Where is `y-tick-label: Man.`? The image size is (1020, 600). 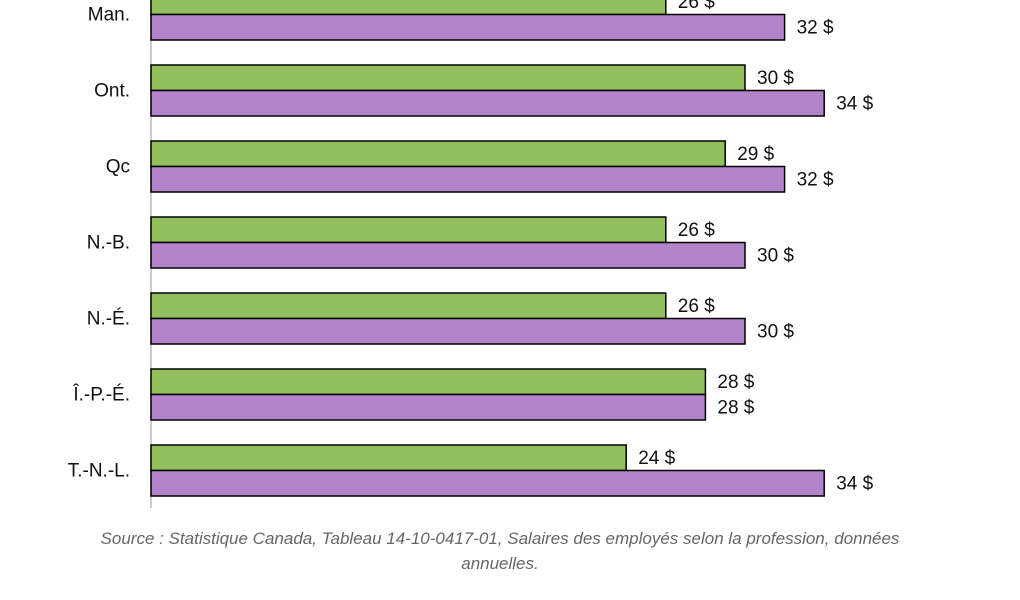 y-tick-label: Man. is located at coordinates (109, 15).